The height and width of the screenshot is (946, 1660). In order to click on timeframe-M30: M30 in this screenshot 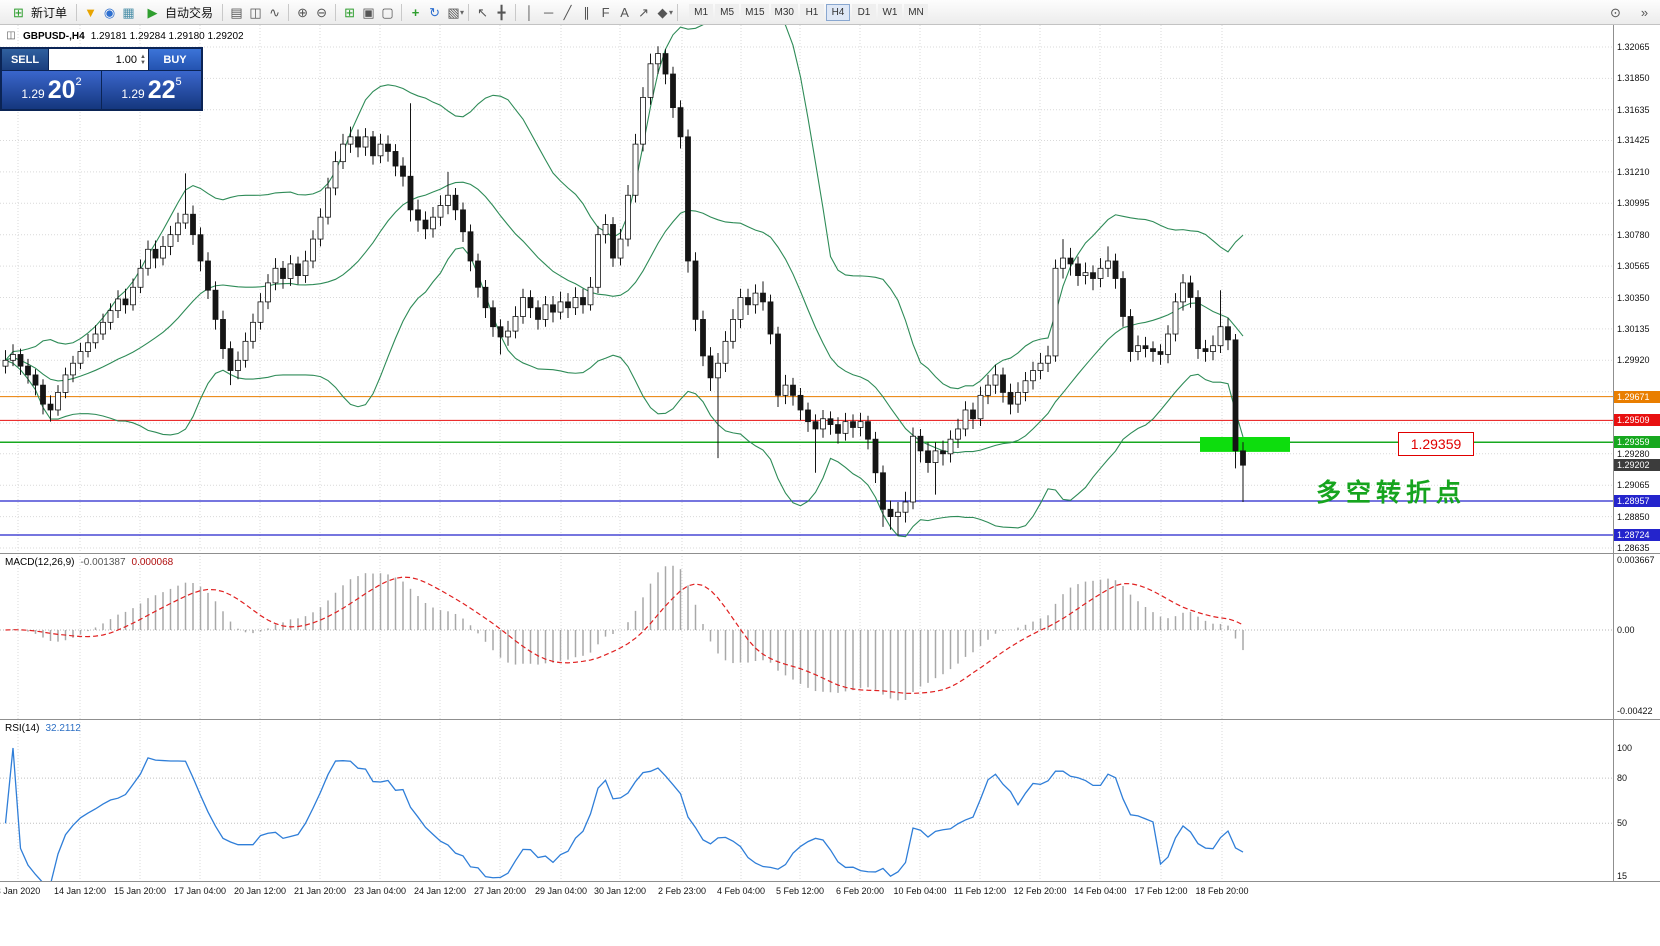, I will do `click(784, 12)`.